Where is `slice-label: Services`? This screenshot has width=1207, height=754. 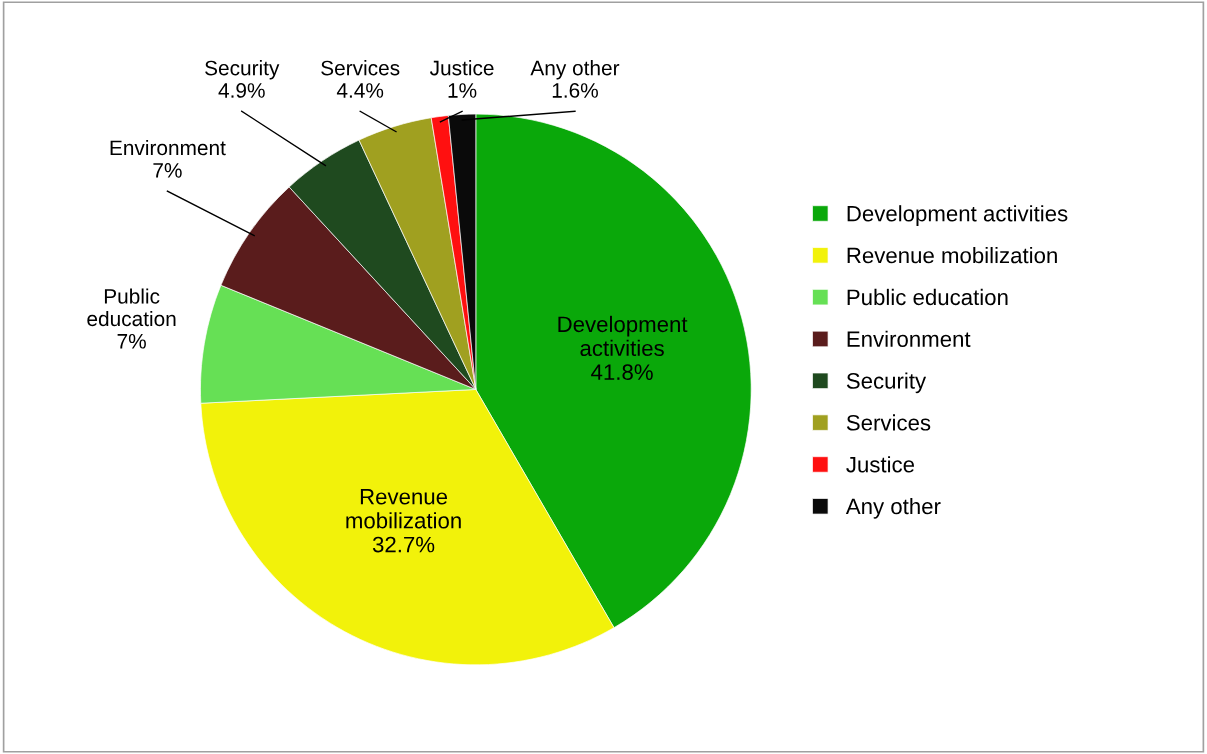
slice-label: Services is located at coordinates (360, 68).